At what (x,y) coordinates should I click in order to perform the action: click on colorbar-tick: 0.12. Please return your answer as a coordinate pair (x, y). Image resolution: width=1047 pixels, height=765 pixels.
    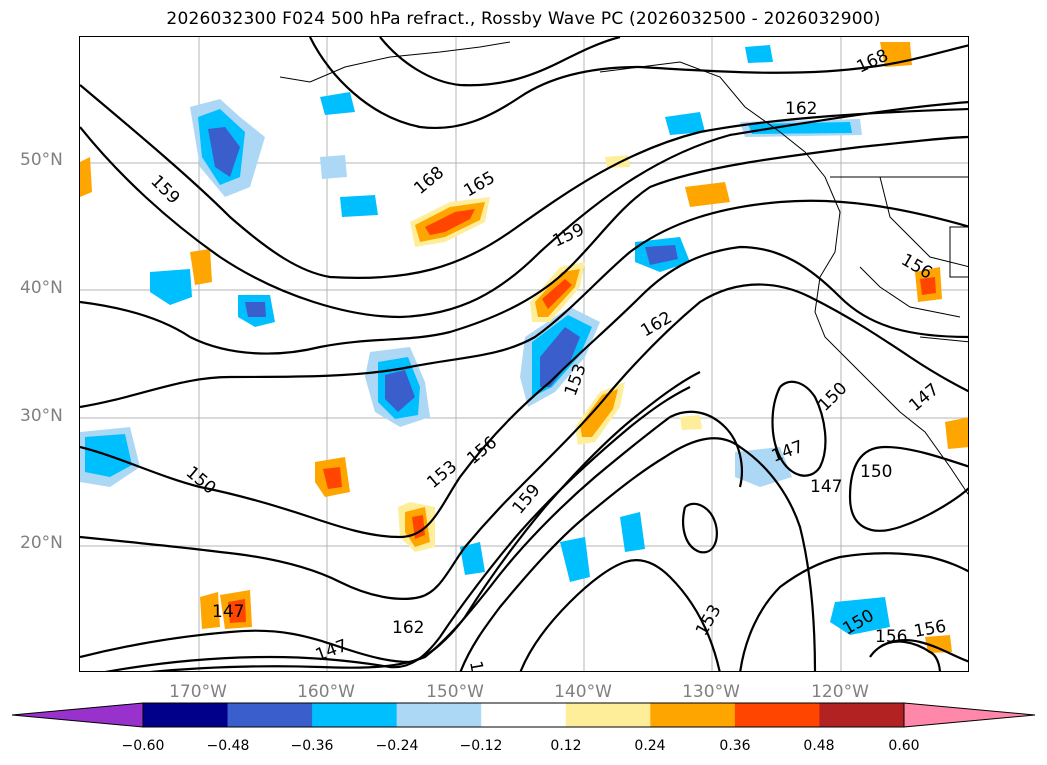
    Looking at the image, I should click on (566, 746).